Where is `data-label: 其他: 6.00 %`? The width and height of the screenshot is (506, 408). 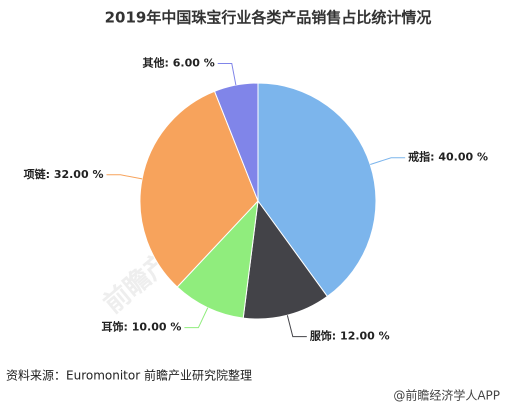
data-label: 其他: 6.00 % is located at coordinates (179, 62).